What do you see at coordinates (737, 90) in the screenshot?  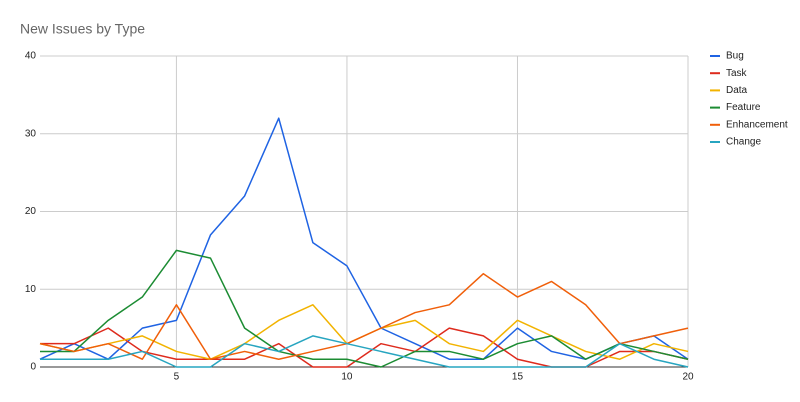 I see `legend-label: Data` at bounding box center [737, 90].